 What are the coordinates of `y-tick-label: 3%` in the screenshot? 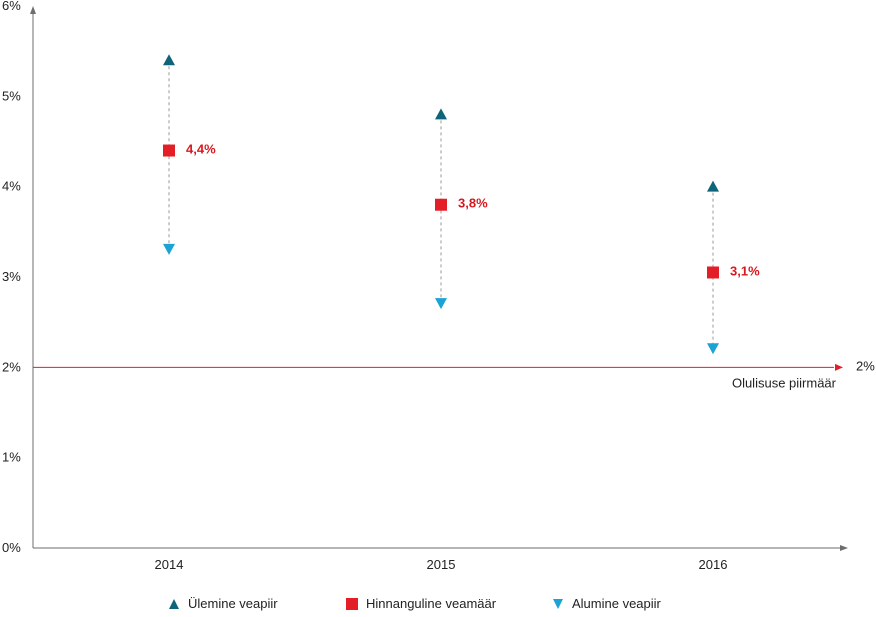 It's located at (11, 276).